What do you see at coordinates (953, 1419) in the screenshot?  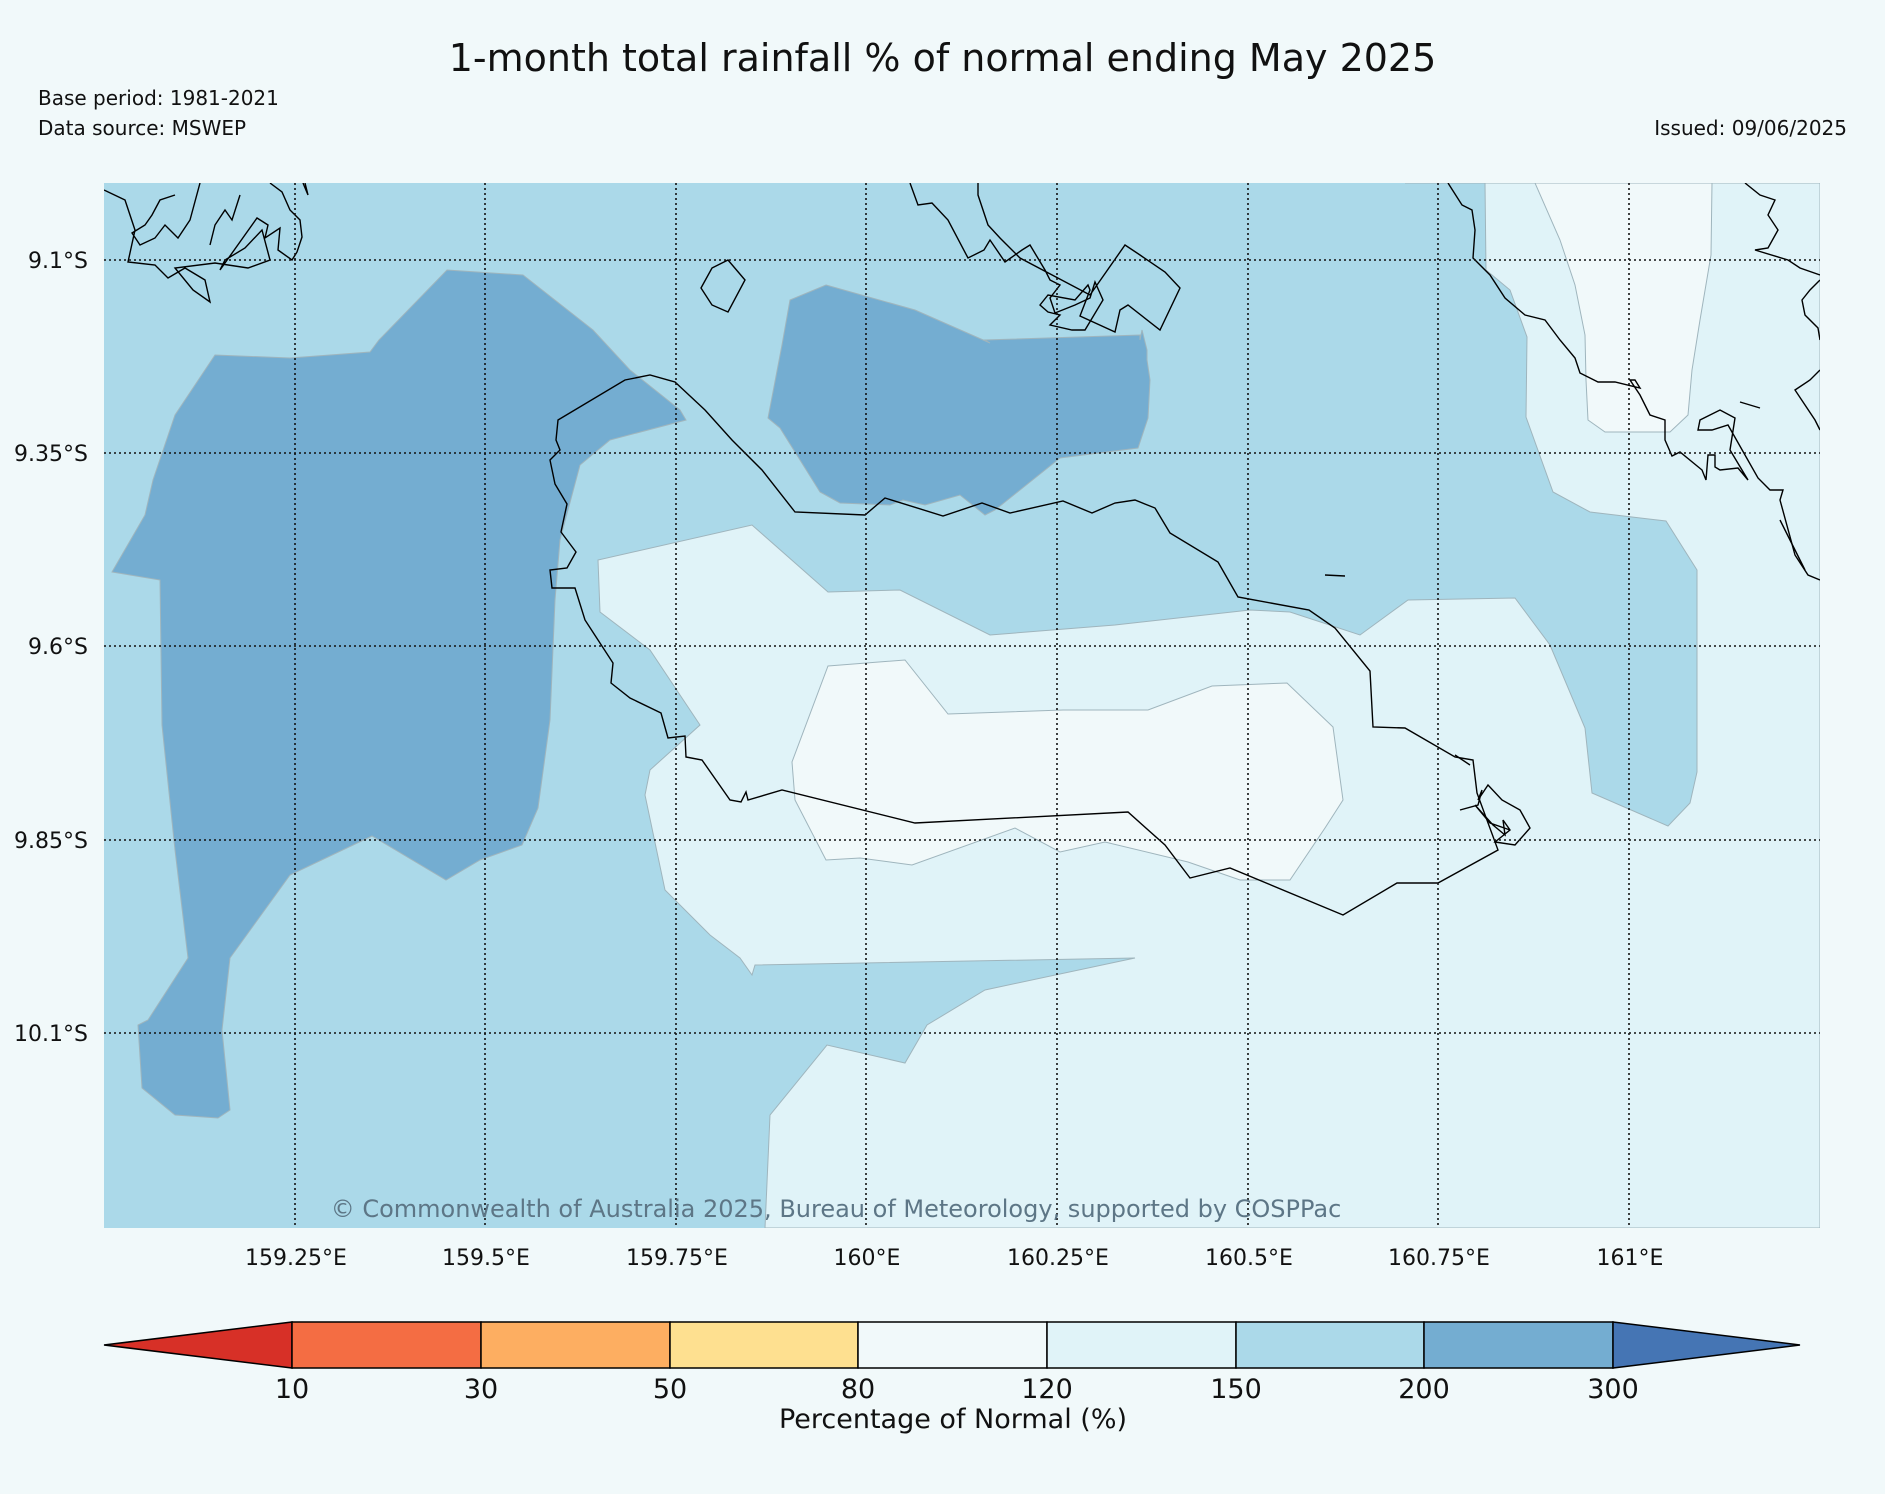 I see `colorbar-title: Percentage of Normal (%)` at bounding box center [953, 1419].